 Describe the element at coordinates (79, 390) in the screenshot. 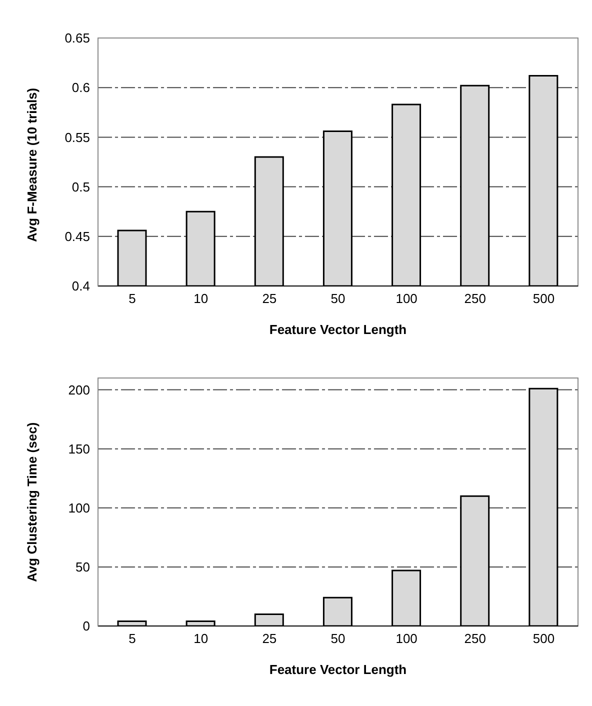

I see `y-tick-label: 200` at that location.